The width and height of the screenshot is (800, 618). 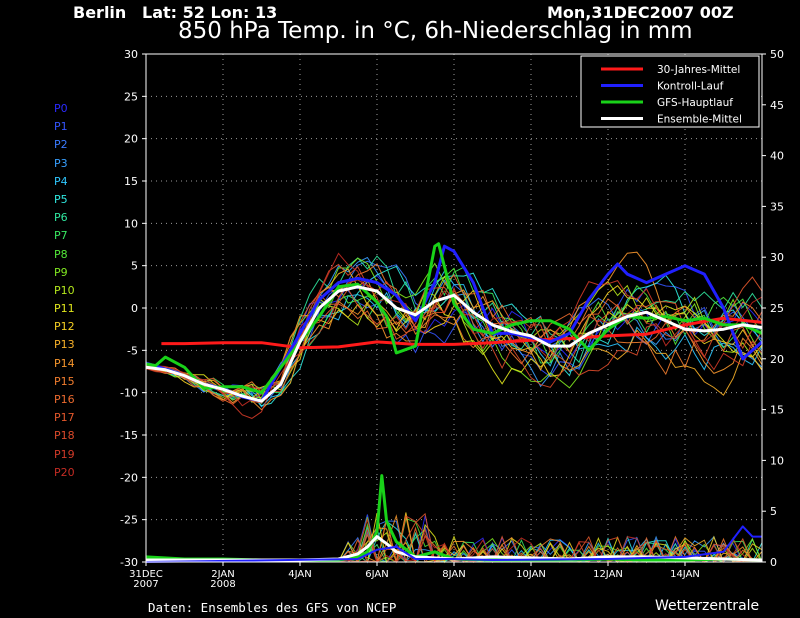 What do you see at coordinates (777, 105) in the screenshot?
I see `y-right-tick-label: 45` at bounding box center [777, 105].